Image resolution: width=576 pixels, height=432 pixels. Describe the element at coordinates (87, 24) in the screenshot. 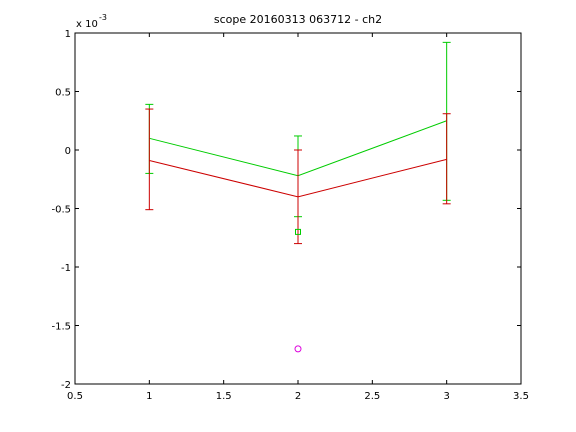

I see `multiplier-base: x 10` at that location.